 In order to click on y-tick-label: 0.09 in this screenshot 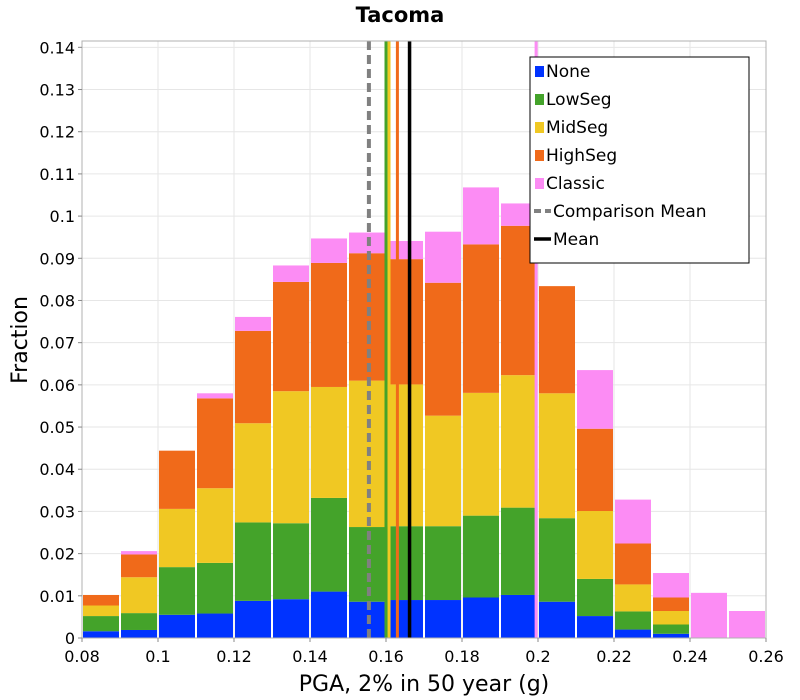, I will do `click(57, 258)`.